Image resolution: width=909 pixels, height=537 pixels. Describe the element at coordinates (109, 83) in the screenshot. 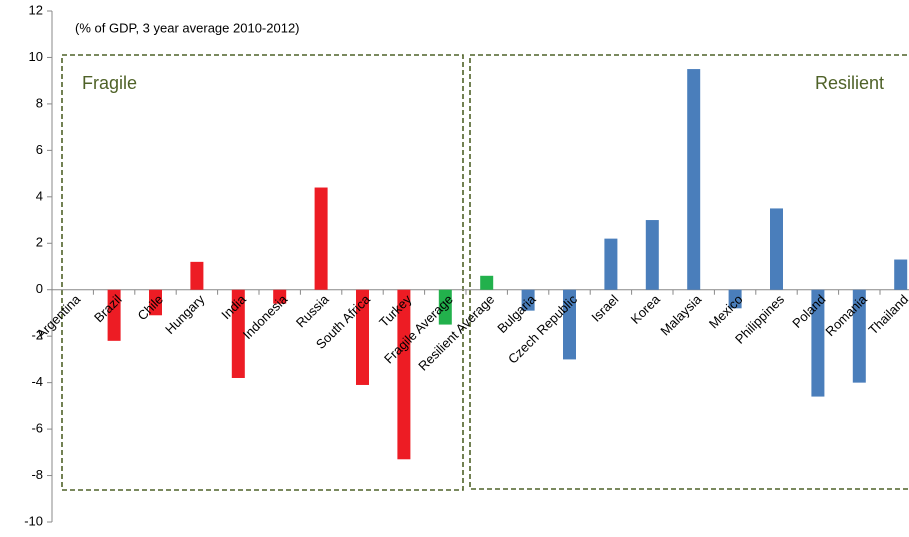

I see `group-label: Fragile` at that location.